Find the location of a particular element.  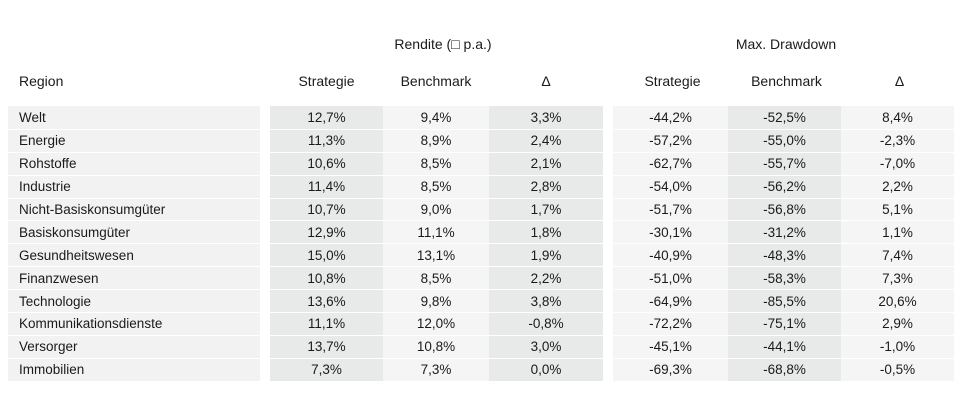

table-row: Industrie 11,4% 8,5% 2,8% -54,0% -56,2% 2,2% is located at coordinates (481, 186).